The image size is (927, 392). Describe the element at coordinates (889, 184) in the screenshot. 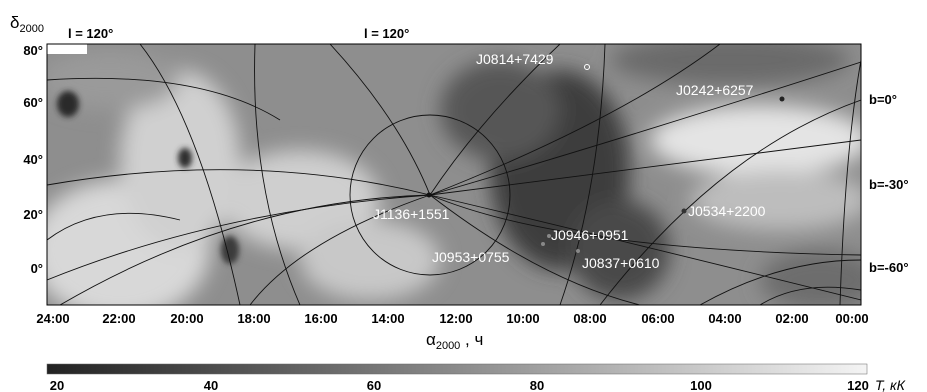

I see `galactic-latitude-label-30: b=-30°` at that location.